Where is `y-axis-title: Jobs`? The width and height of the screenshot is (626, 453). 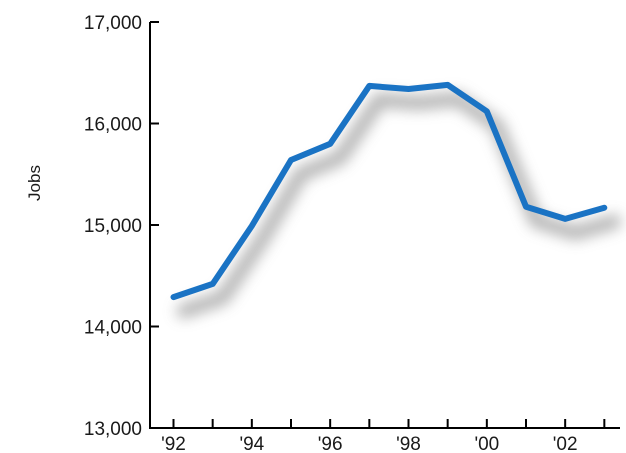 y-axis-title: Jobs is located at coordinates (34, 183).